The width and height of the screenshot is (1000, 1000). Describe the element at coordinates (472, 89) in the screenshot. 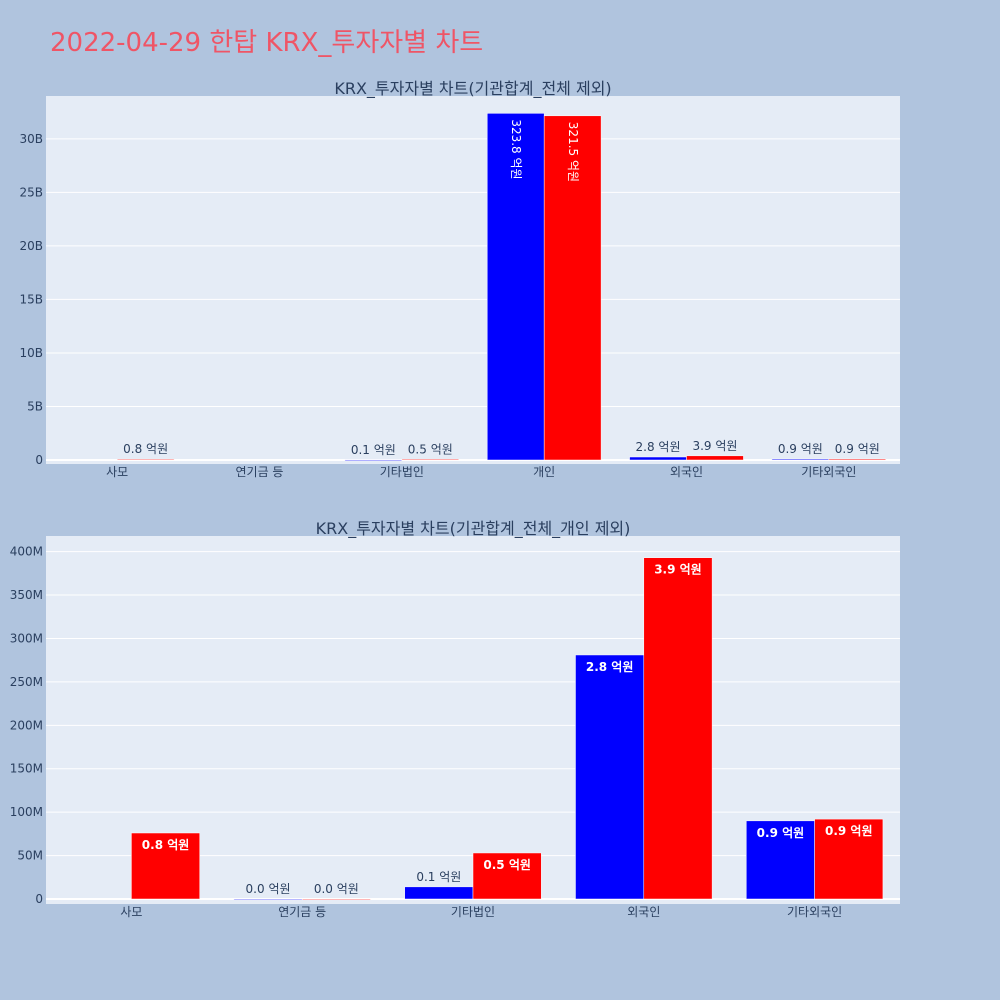

I see `chart-title: KRX_투자자별 차트(기관합계_전체 제외)` at that location.